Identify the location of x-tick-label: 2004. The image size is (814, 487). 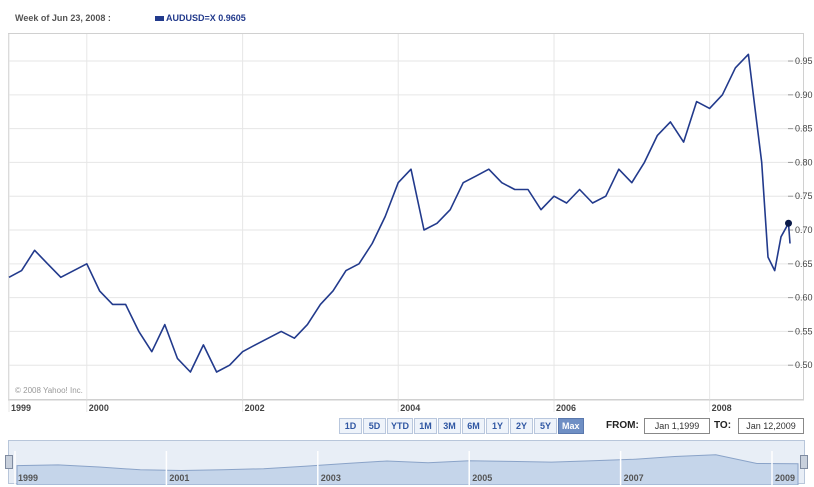
(410, 408).